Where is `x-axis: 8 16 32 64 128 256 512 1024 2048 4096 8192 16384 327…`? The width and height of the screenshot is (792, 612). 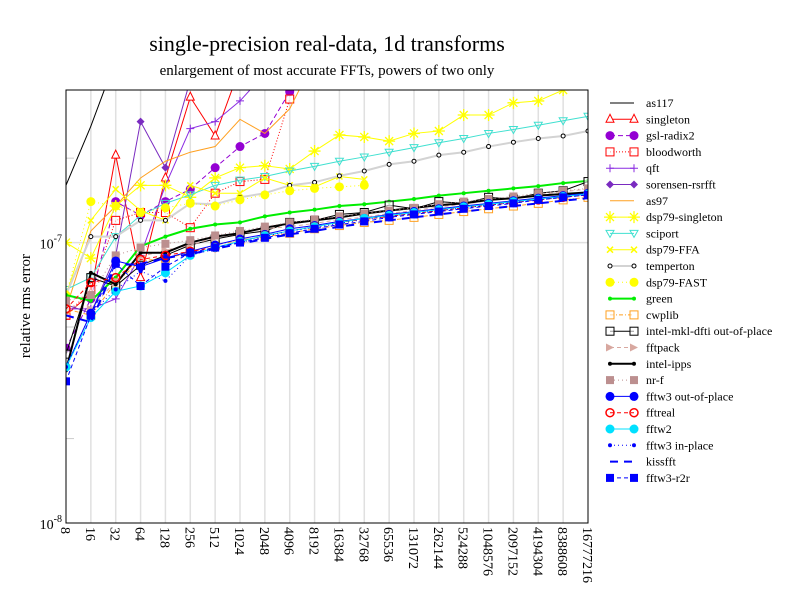 x-axis: 8 16 32 64 128 256 512 1024 2048 4096 8192 16384 327… is located at coordinates (325, 555).